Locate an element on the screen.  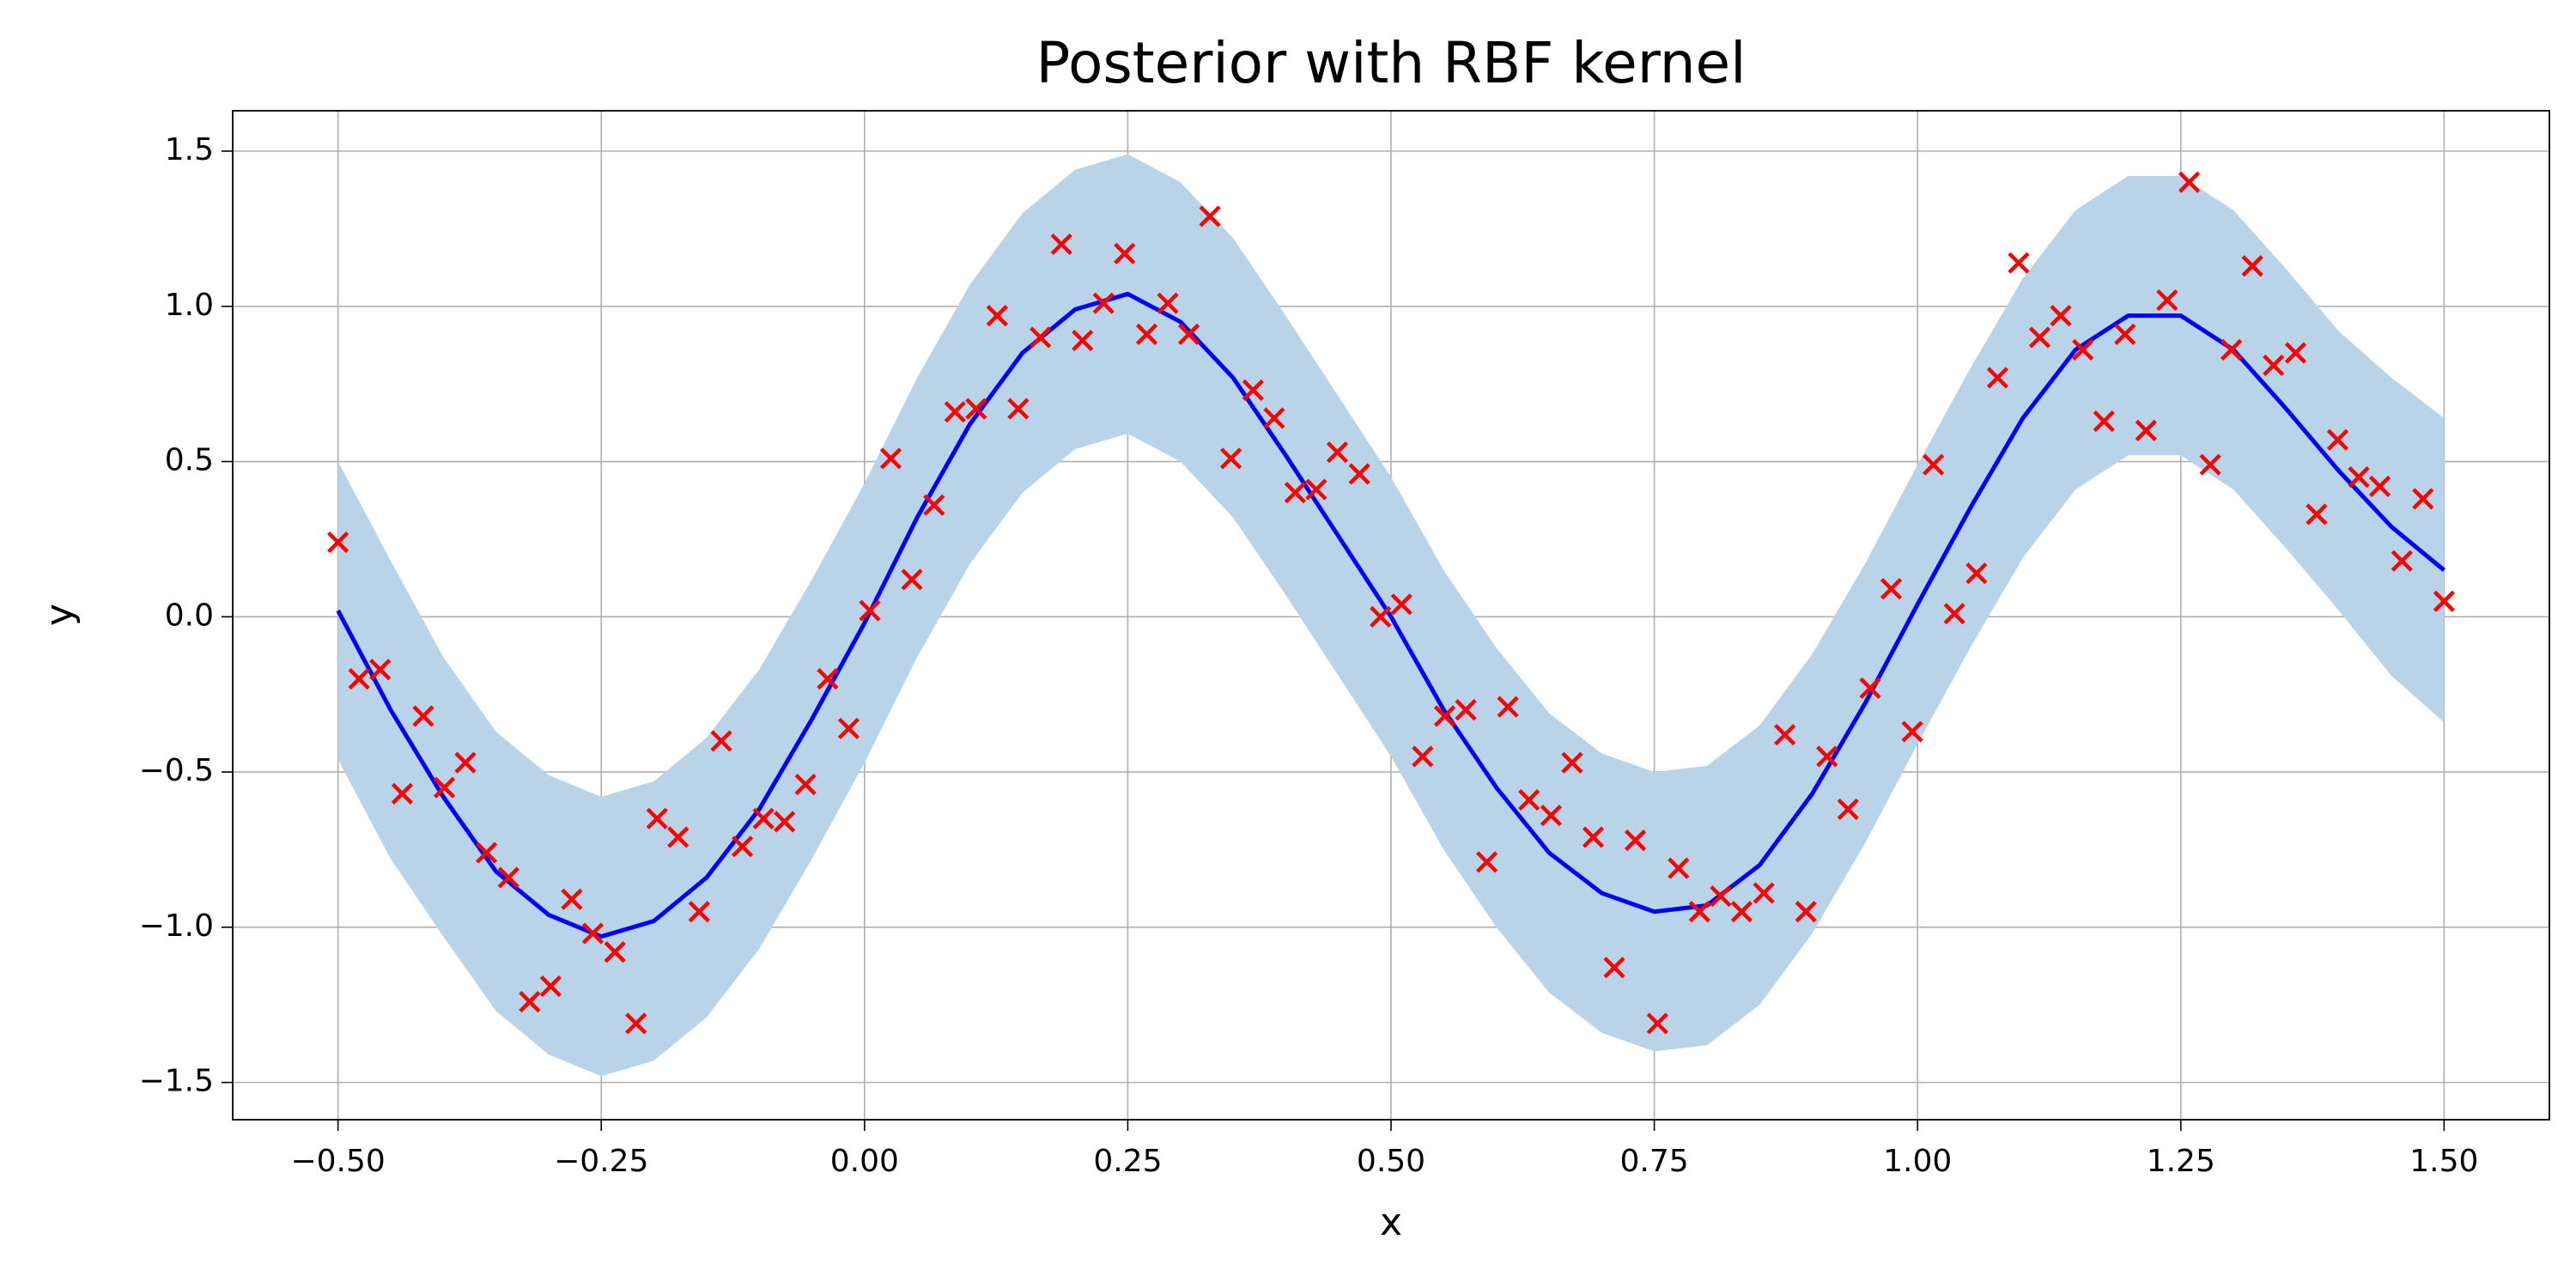
x-tick-label: −0.25 is located at coordinates (601, 1162).